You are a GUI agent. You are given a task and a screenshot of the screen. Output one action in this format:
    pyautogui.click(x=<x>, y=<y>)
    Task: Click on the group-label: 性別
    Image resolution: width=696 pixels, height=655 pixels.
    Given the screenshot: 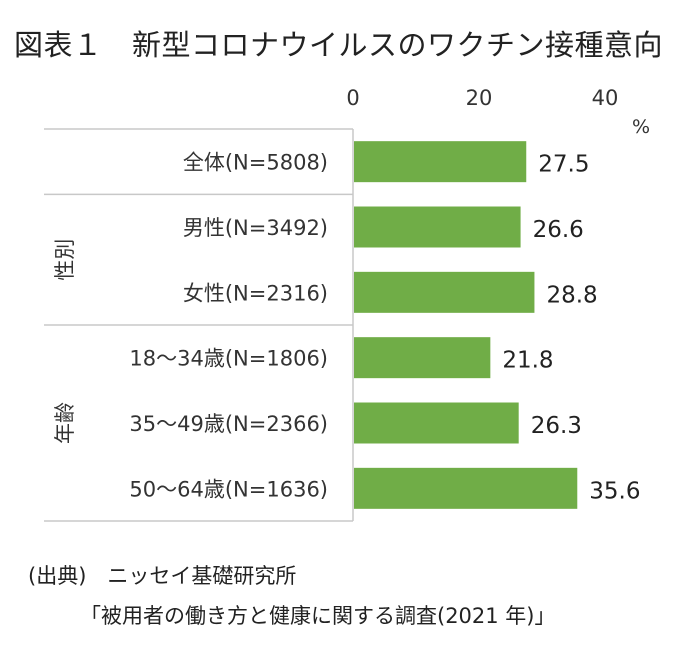 What is the action you would take?
    pyautogui.click(x=65, y=260)
    